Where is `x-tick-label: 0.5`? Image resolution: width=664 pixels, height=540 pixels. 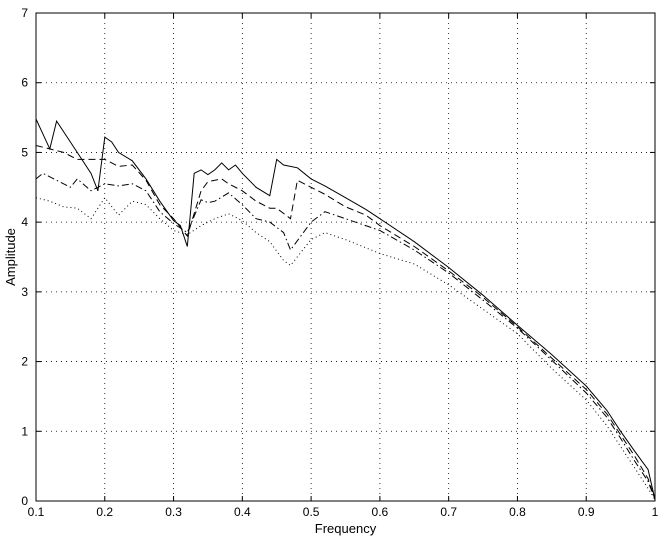
x-tick-label: 0.5 is located at coordinates (311, 512).